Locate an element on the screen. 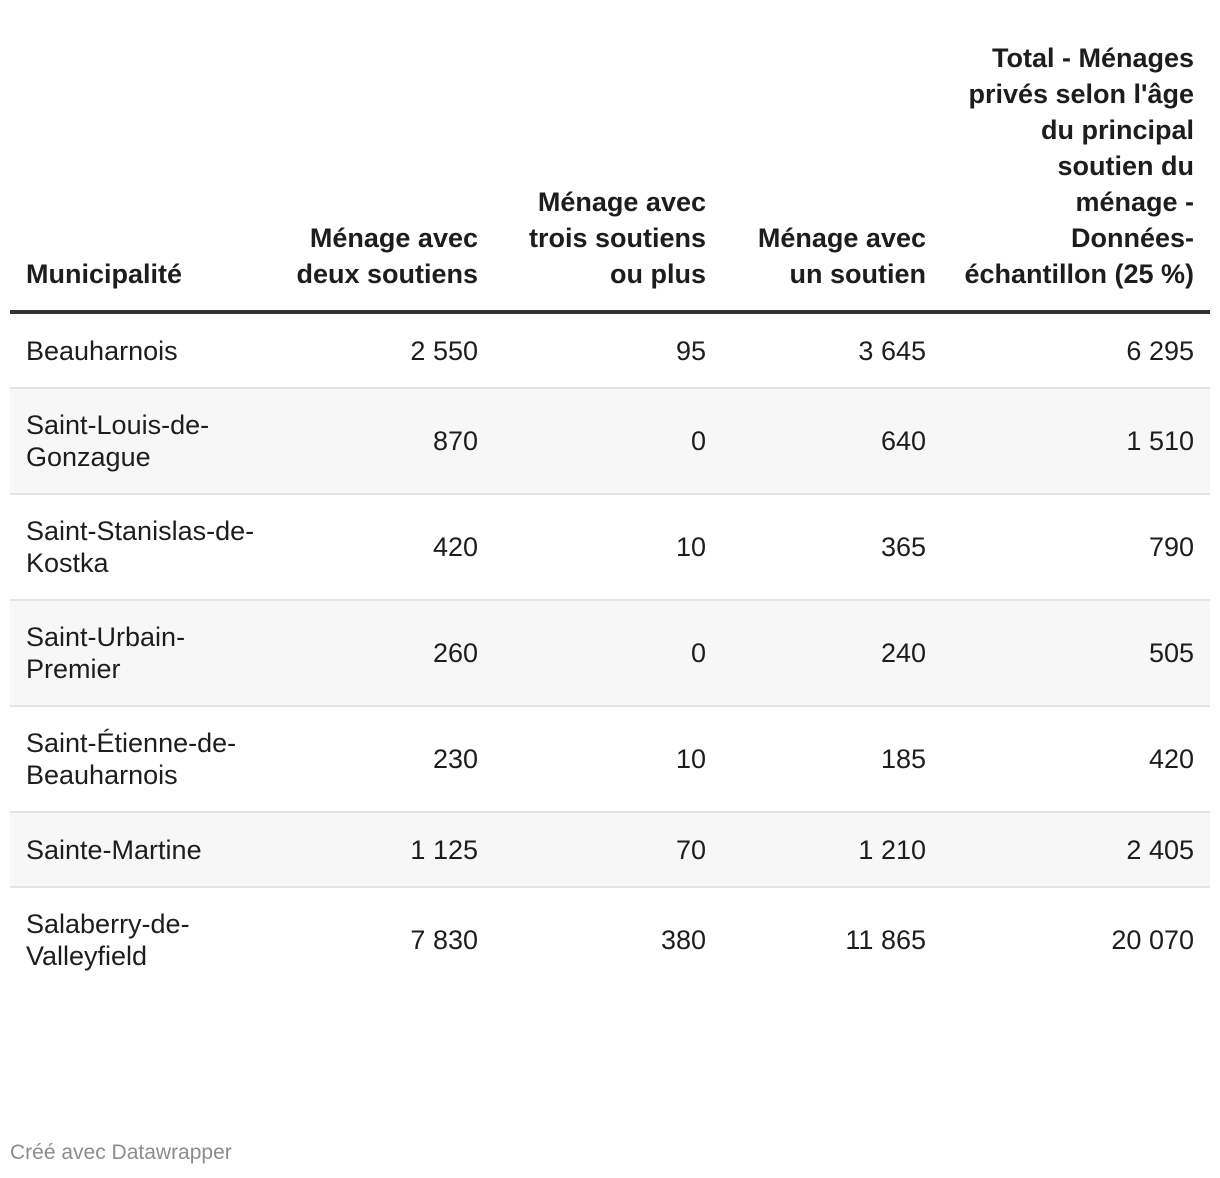  cell-municipality: Saint-Louis-de-Gonzague is located at coordinates (145, 441).